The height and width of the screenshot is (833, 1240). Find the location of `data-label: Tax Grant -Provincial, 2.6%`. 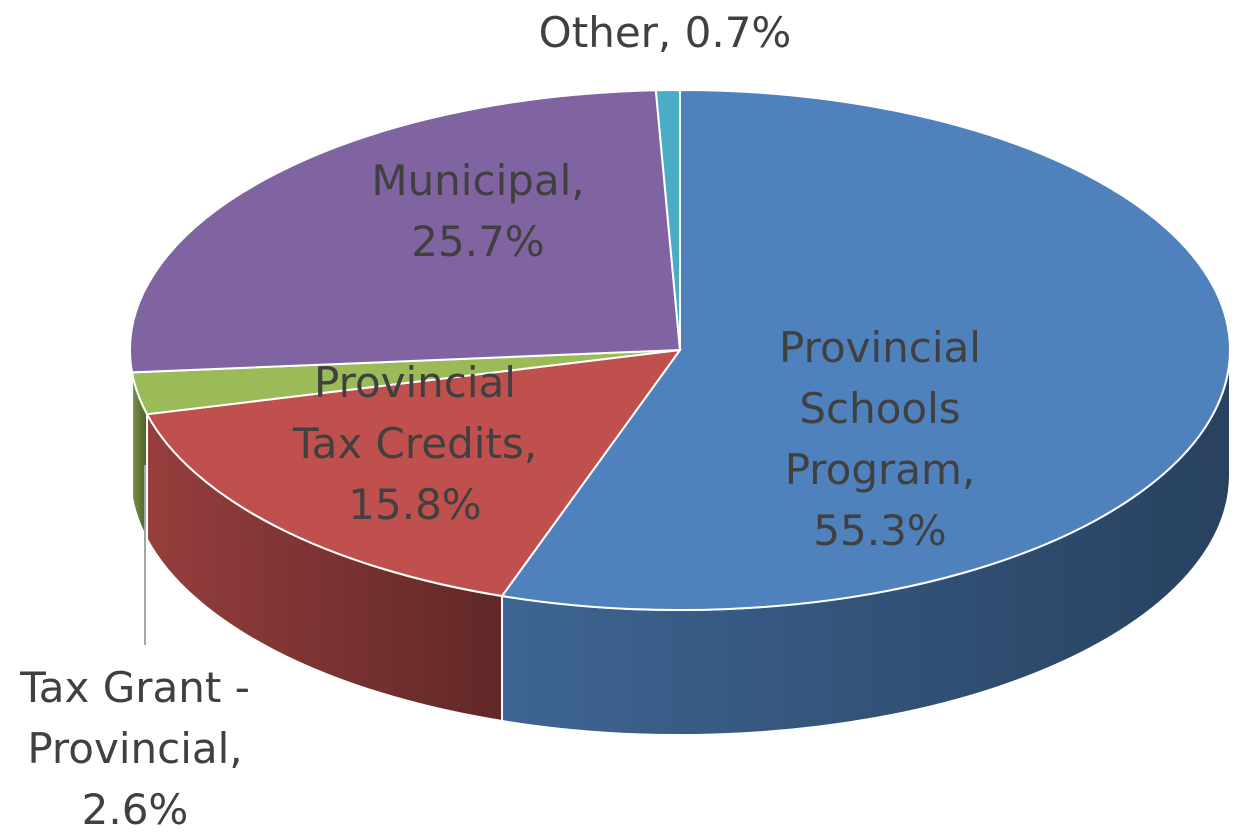

data-label: Tax Grant -Provincial, 2.6% is located at coordinates (134, 748).